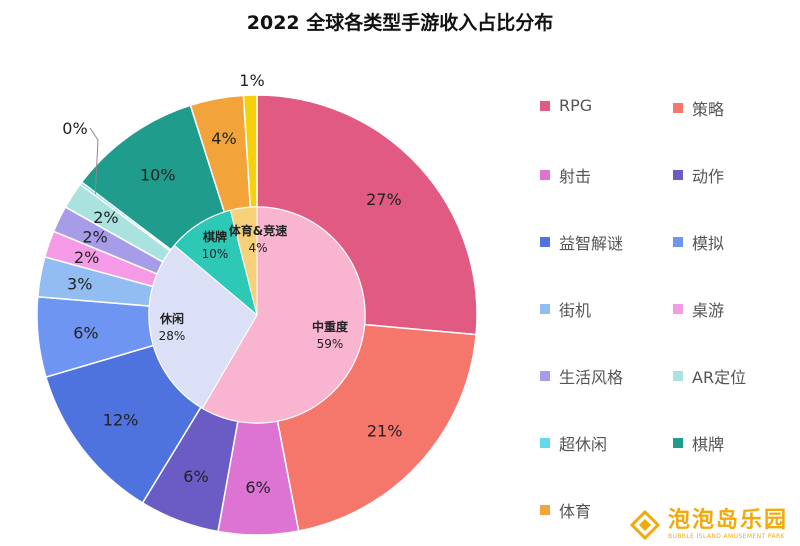  What do you see at coordinates (195, 476) in the screenshot?
I see `outer-label-3: 6%` at bounding box center [195, 476].